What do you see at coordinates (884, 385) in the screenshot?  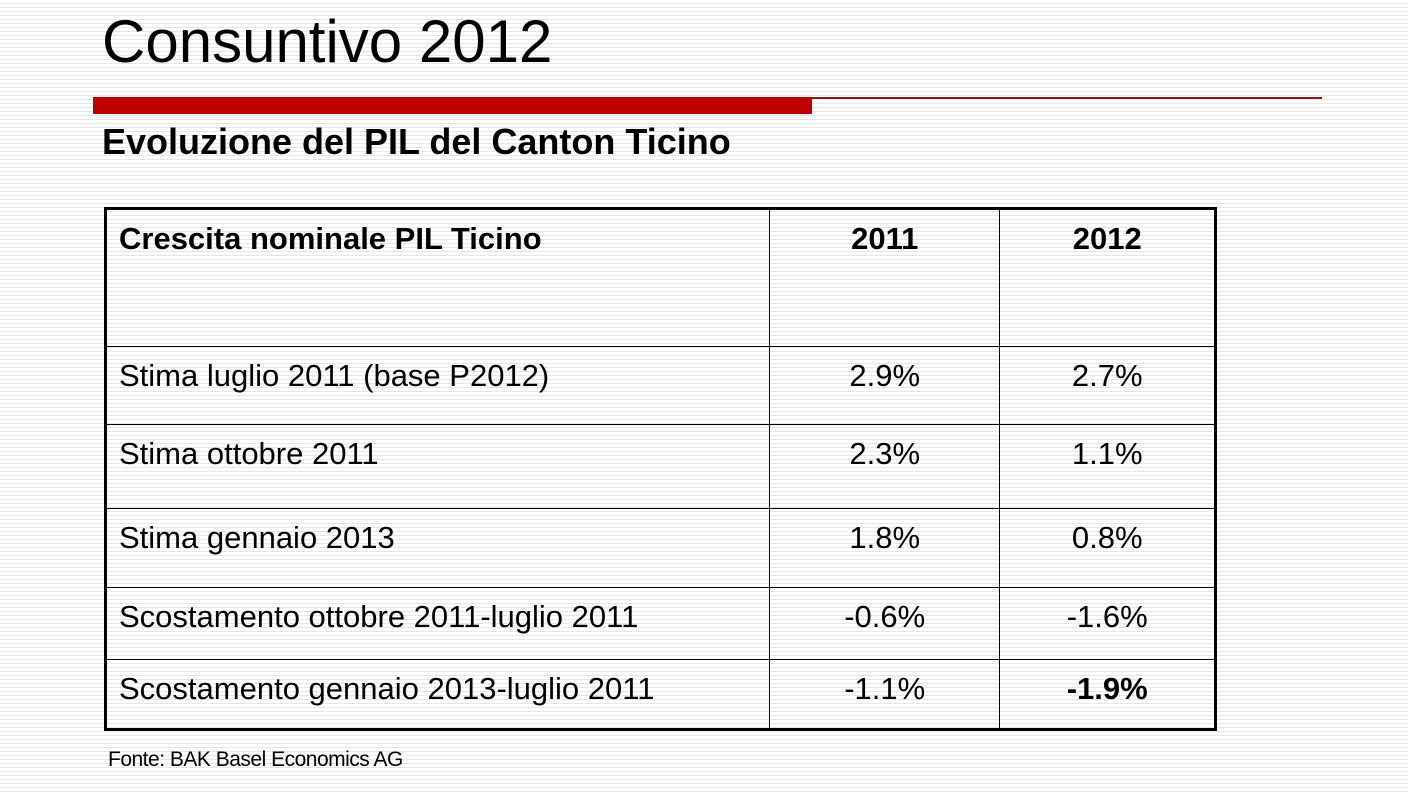 I see `table-cell: 2.9%` at bounding box center [884, 385].